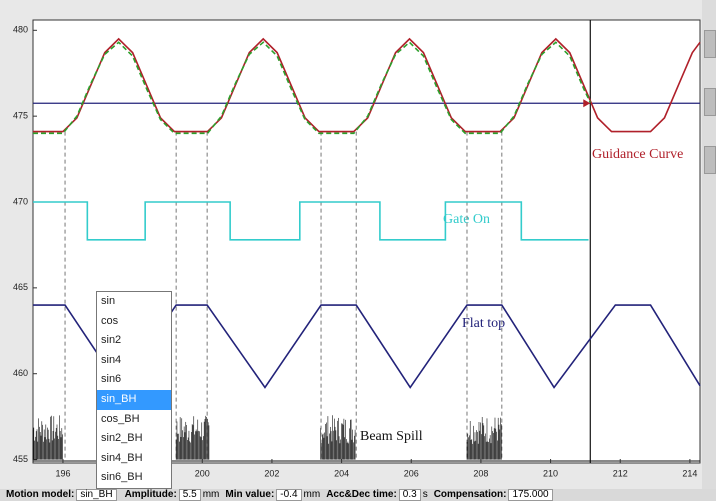  What do you see at coordinates (122, 457) in the screenshot?
I see `dropdown-item: sin4_BH` at bounding box center [122, 457].